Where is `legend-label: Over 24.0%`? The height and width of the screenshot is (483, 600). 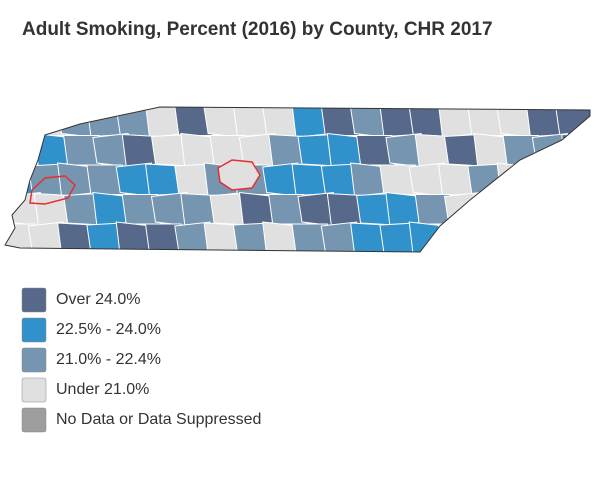
legend-label: Over 24.0% is located at coordinates (98, 299).